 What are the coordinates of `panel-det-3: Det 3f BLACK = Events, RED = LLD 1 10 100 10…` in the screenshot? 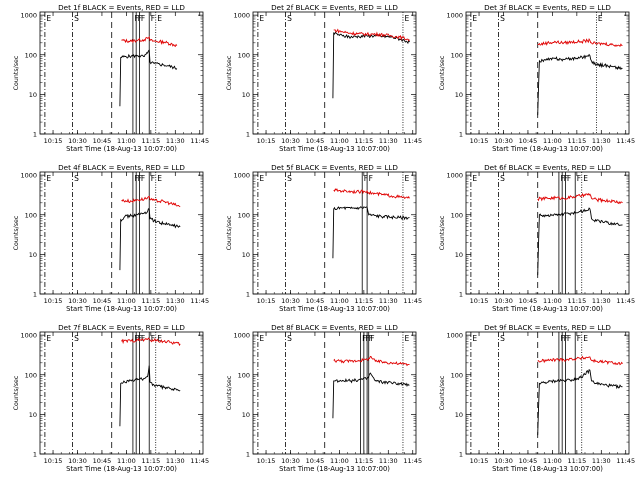 It's located at (537, 78).